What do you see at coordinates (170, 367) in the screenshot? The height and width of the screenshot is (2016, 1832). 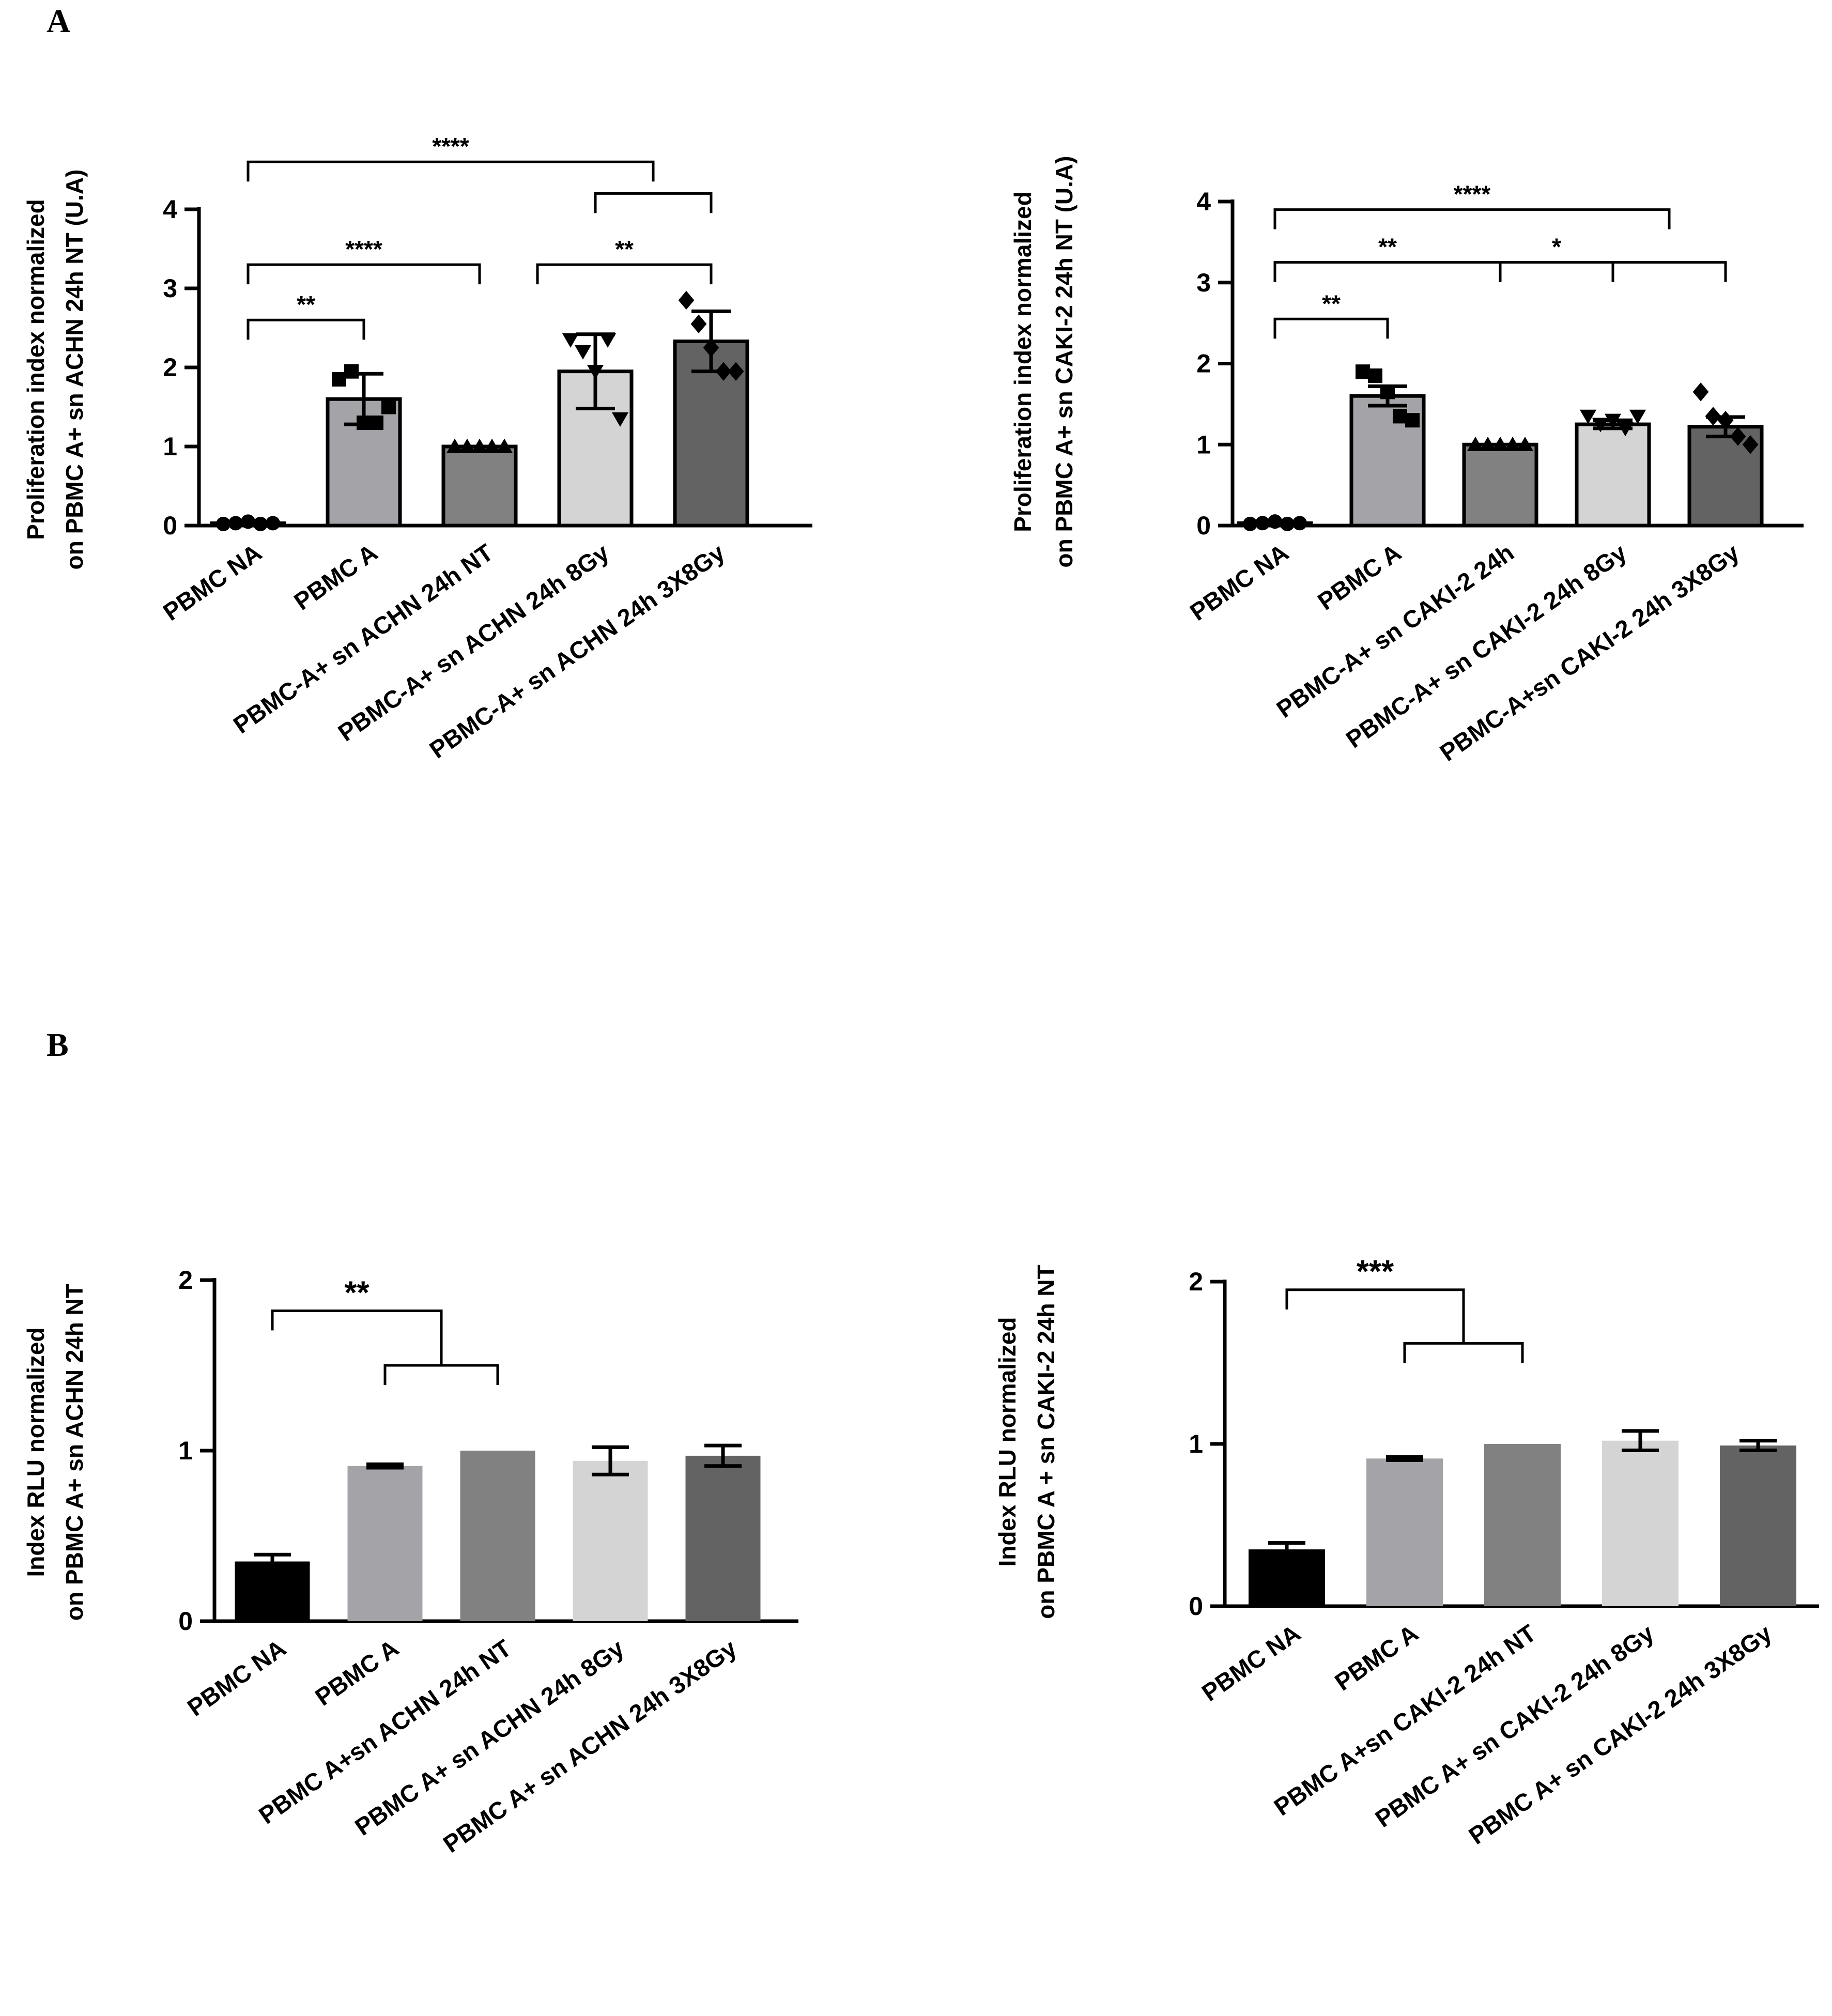 I see `A-left-y-tick-label: 2` at bounding box center [170, 367].